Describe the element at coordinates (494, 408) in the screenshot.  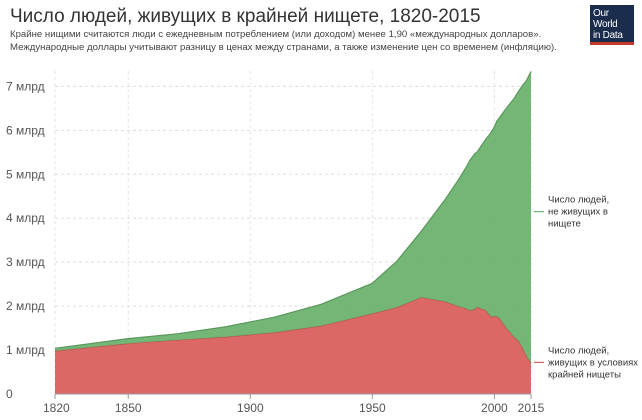
I see `x-tick-label: 2000` at that location.